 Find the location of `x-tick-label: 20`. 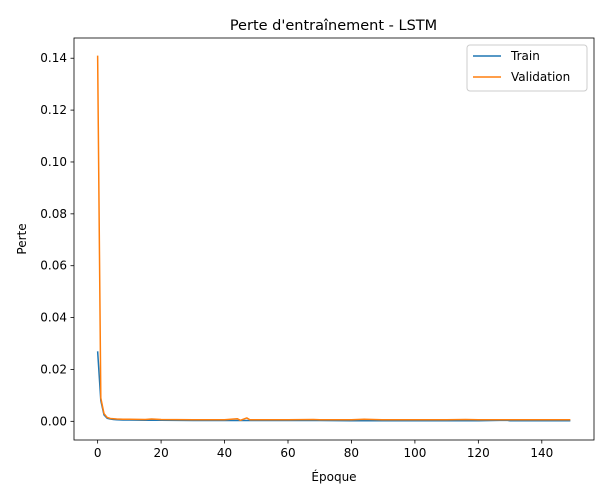

x-tick-label: 20 is located at coordinates (160, 453).